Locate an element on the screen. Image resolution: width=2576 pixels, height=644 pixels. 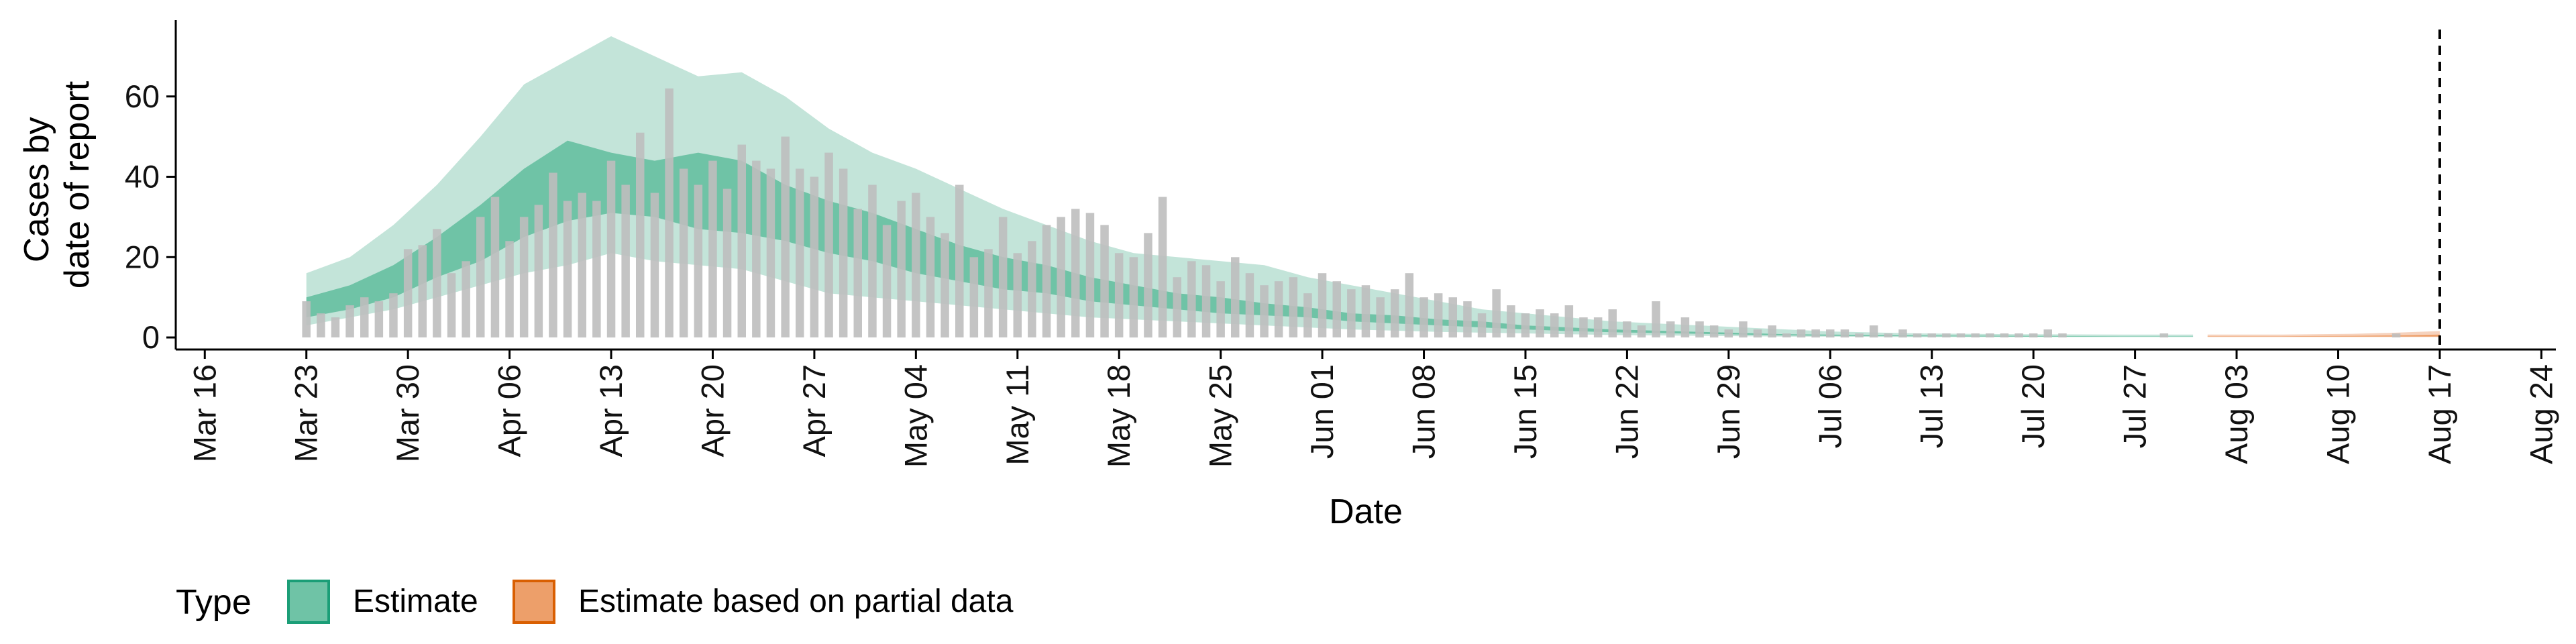
x-tick-label: Aug 24 is located at coordinates (2541, 414).